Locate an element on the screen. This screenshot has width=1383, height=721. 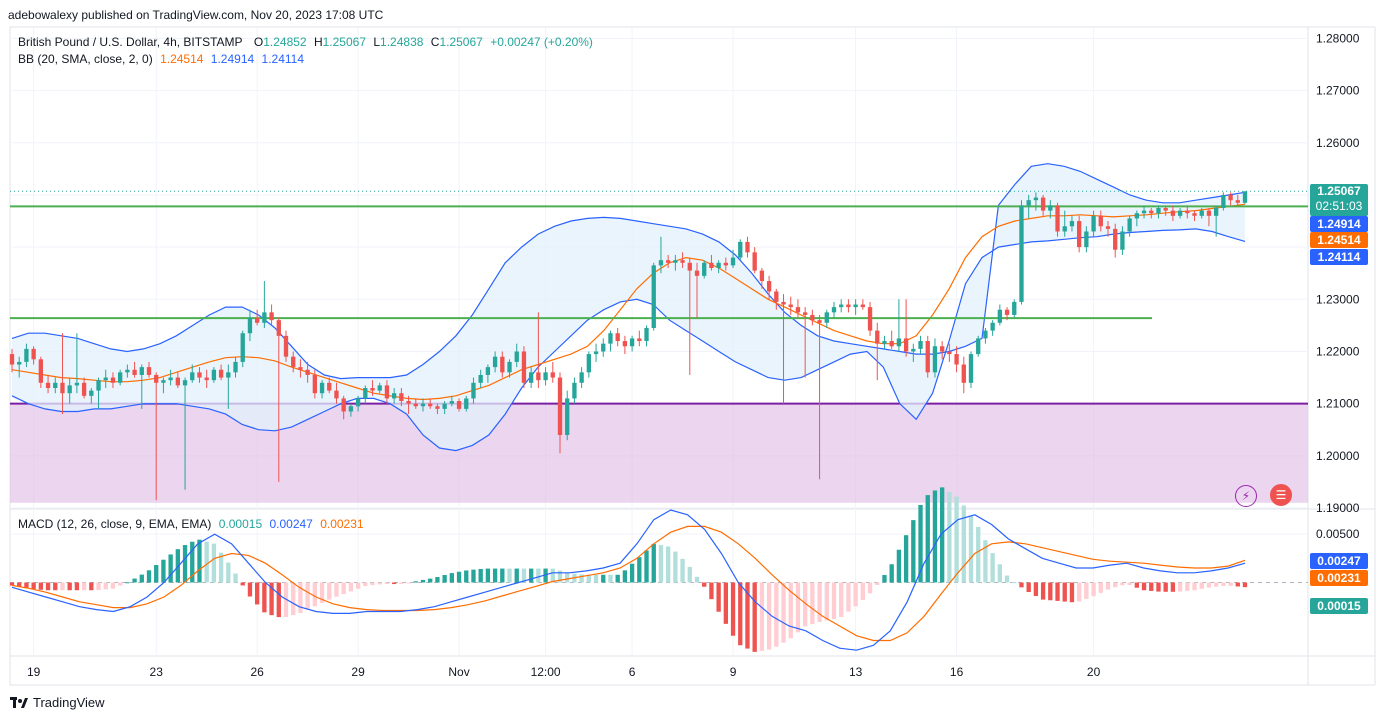
lightning-icon: ⚡ is located at coordinates (1246, 496).